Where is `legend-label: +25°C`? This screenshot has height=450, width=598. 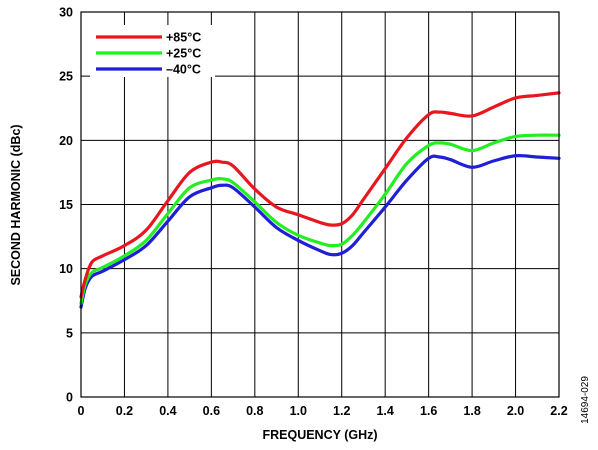
legend-label: +25°C is located at coordinates (183, 54).